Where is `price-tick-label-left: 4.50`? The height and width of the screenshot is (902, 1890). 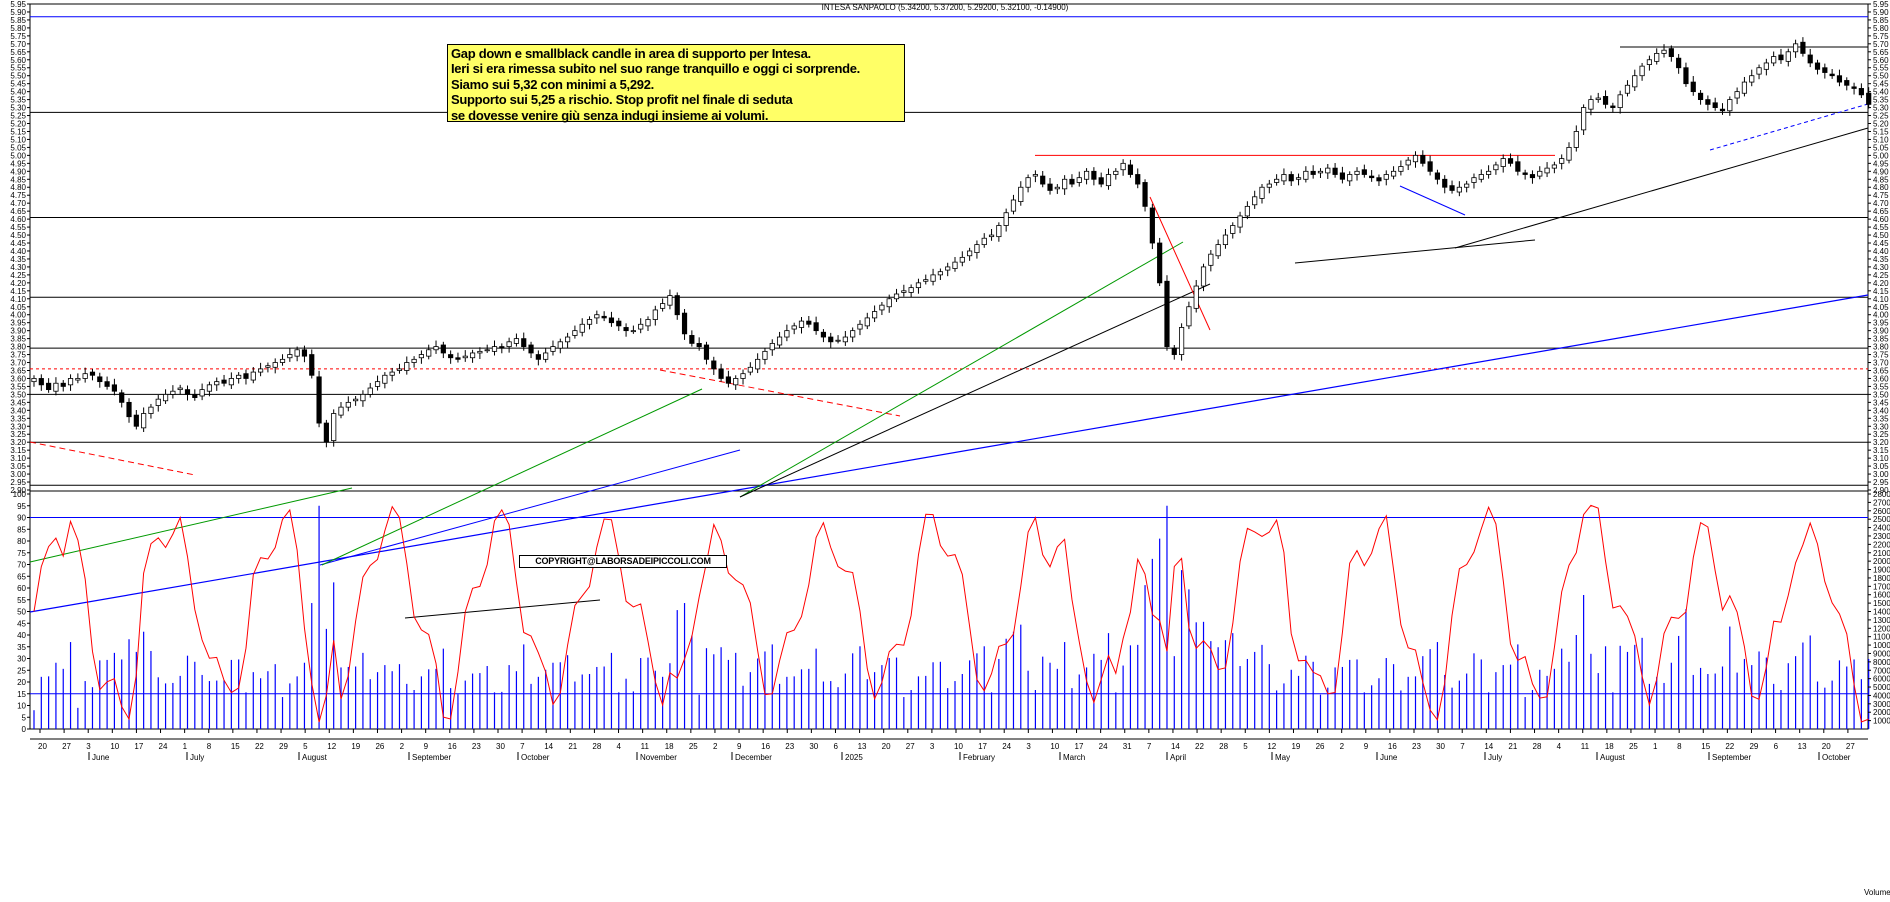 price-tick-label-left: 4.50 is located at coordinates (18, 235).